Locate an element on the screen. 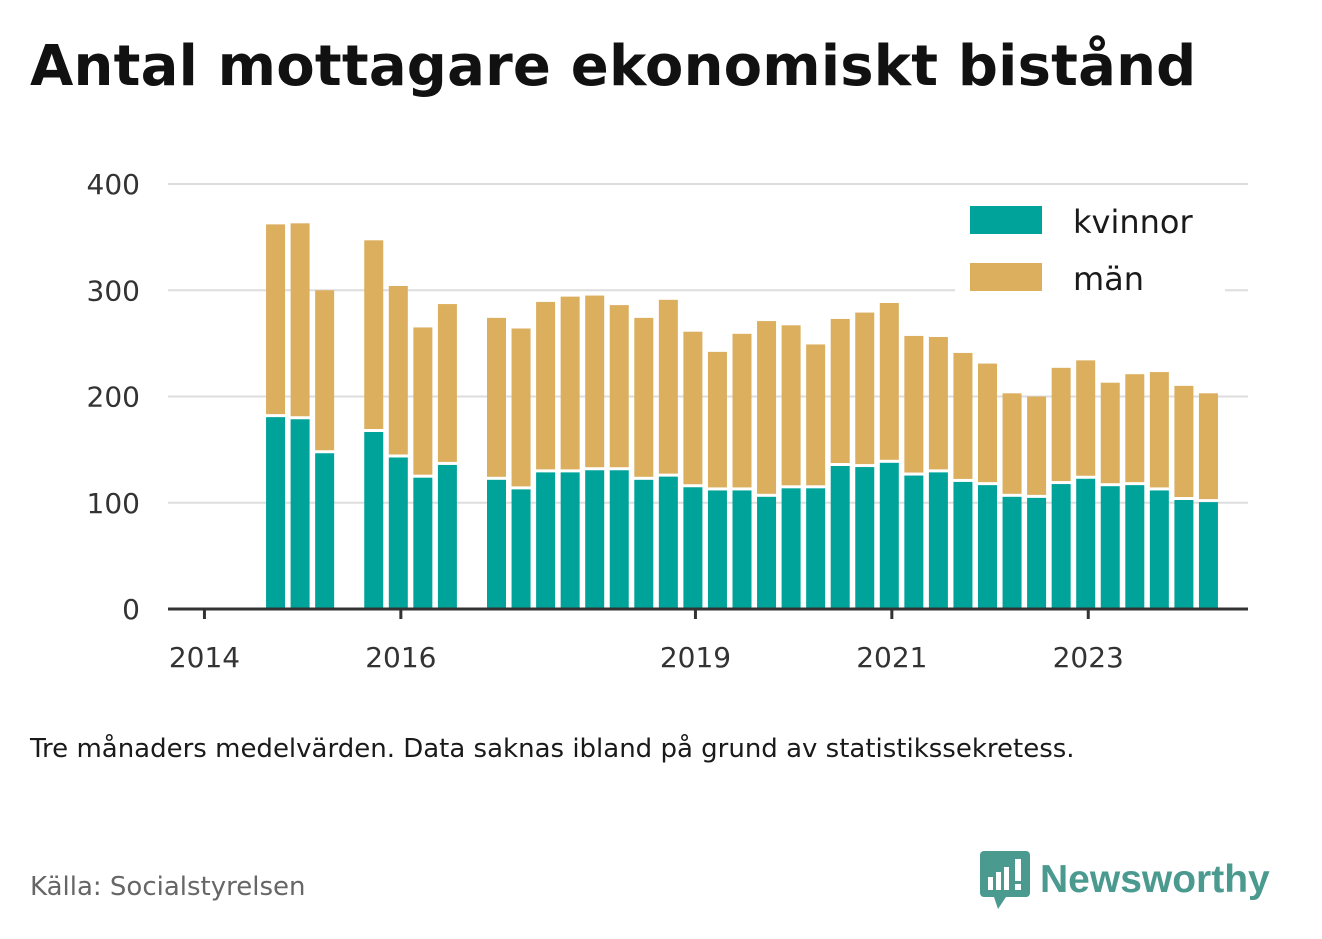 The width and height of the screenshot is (1322, 939). newsworthy-logo: Newsworthy is located at coordinates (1125, 880).